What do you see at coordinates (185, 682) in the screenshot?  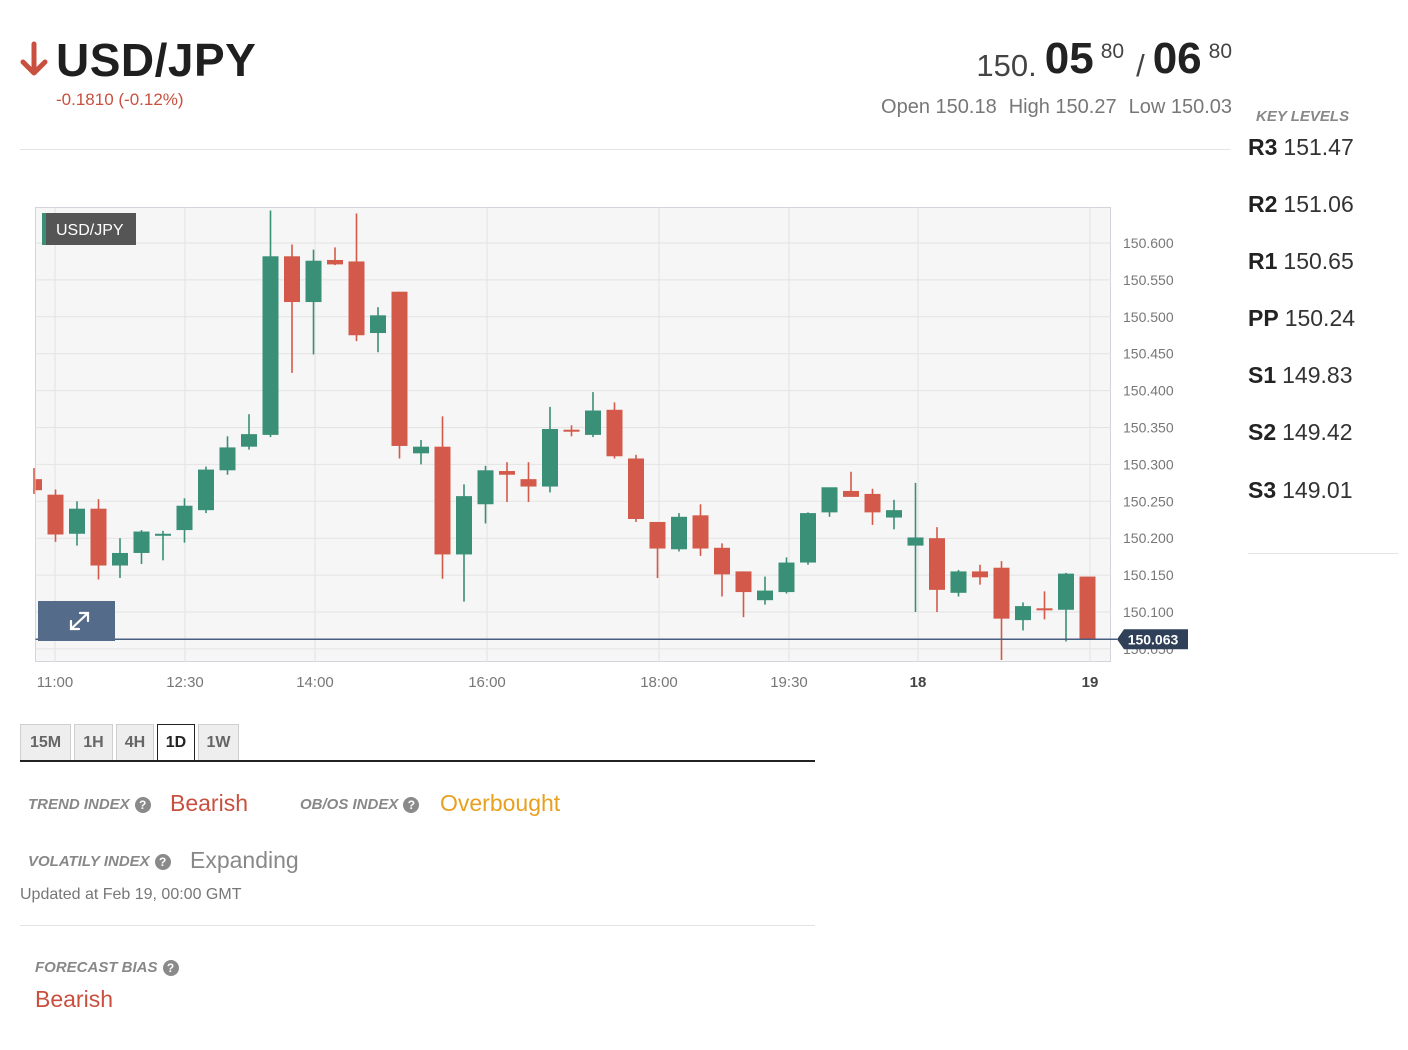 I see `x-tick-label: 12:30` at bounding box center [185, 682].